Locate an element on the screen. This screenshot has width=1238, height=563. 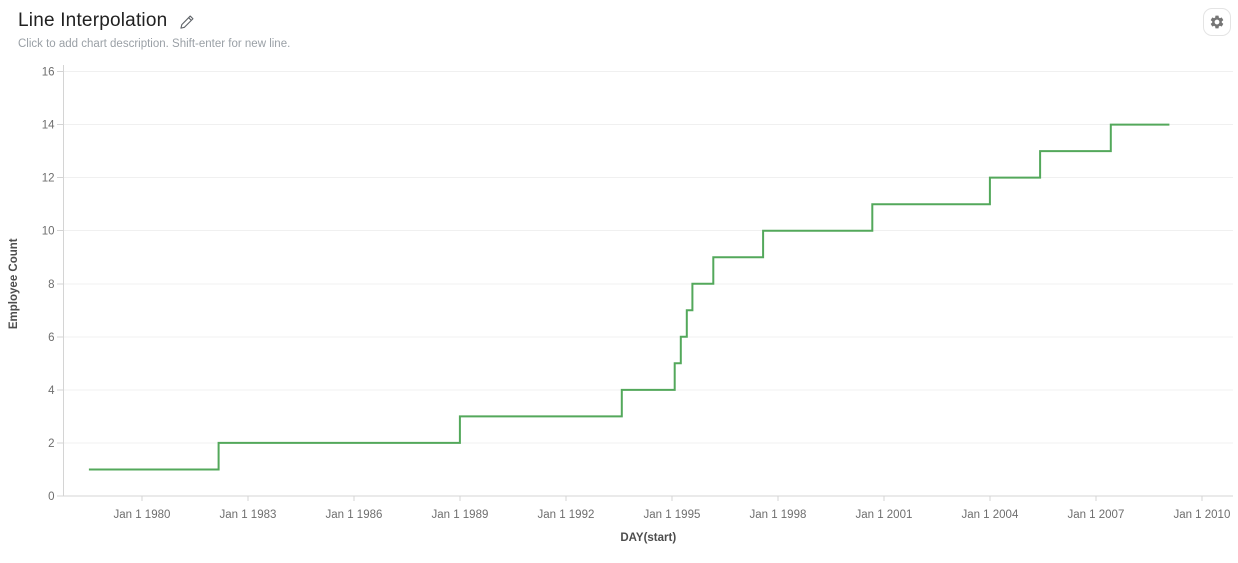
x-tick-label: Jan 1 1986 is located at coordinates (353, 515).